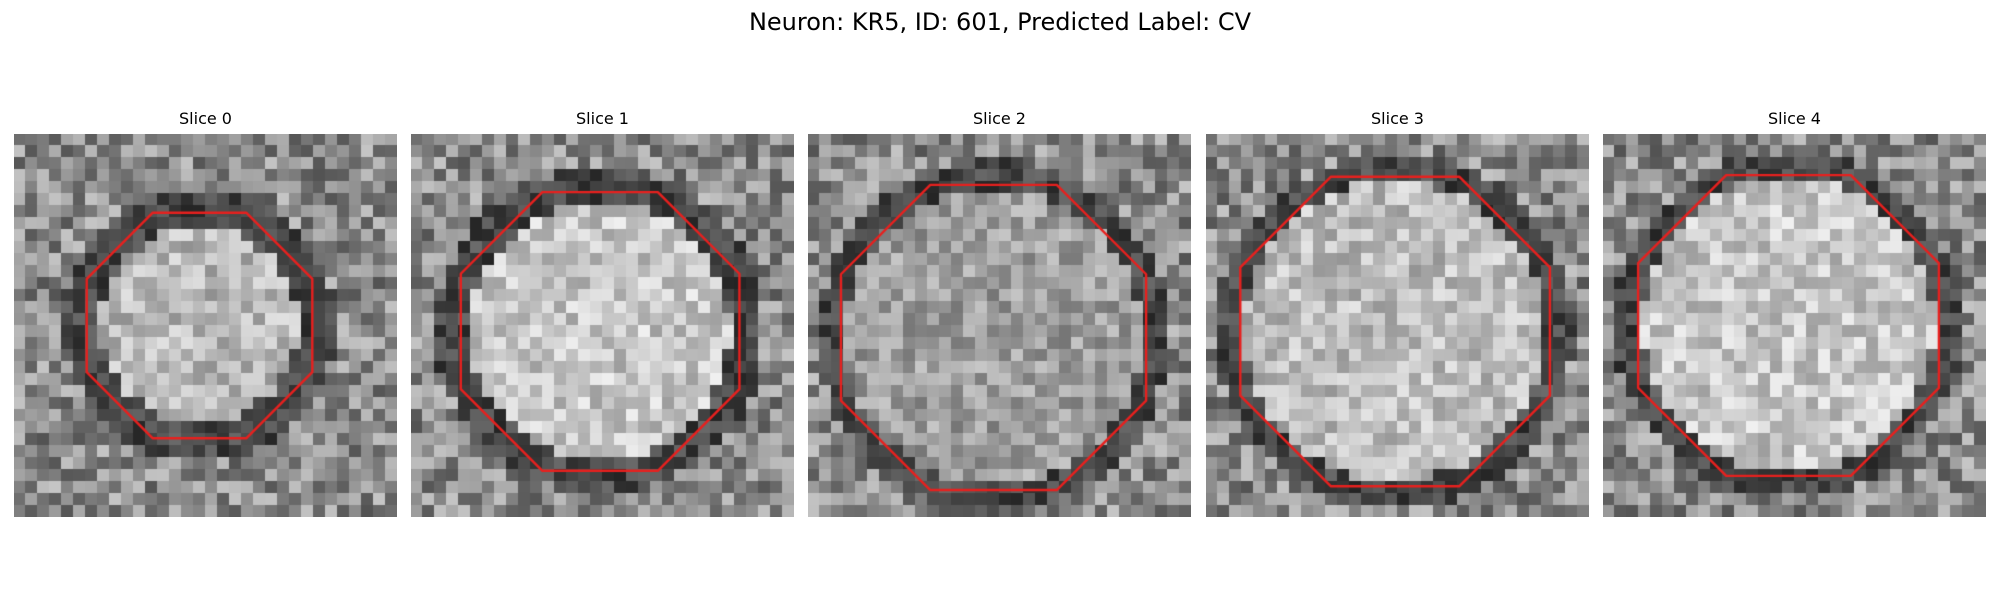 The image size is (2000, 600). Describe the element at coordinates (205, 118) in the screenshot. I see `slice-title-0: Slice 0` at that location.